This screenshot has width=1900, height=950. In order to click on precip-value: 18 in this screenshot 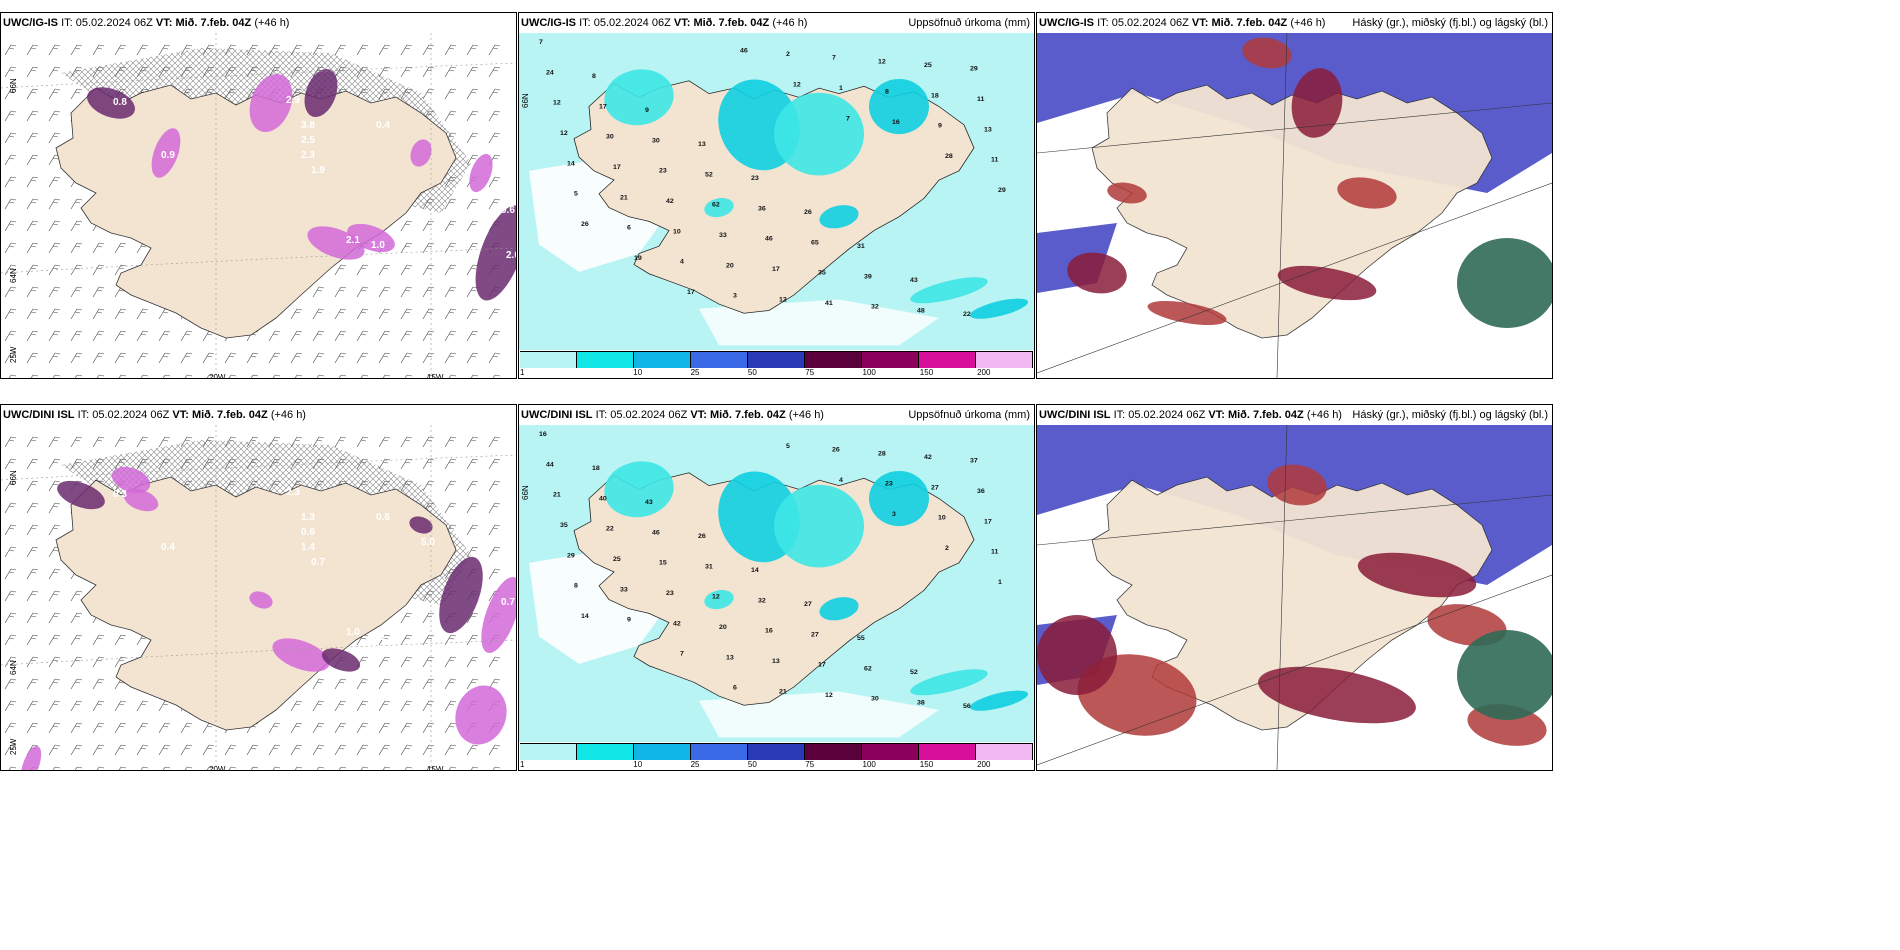, I will do `click(596, 468)`.